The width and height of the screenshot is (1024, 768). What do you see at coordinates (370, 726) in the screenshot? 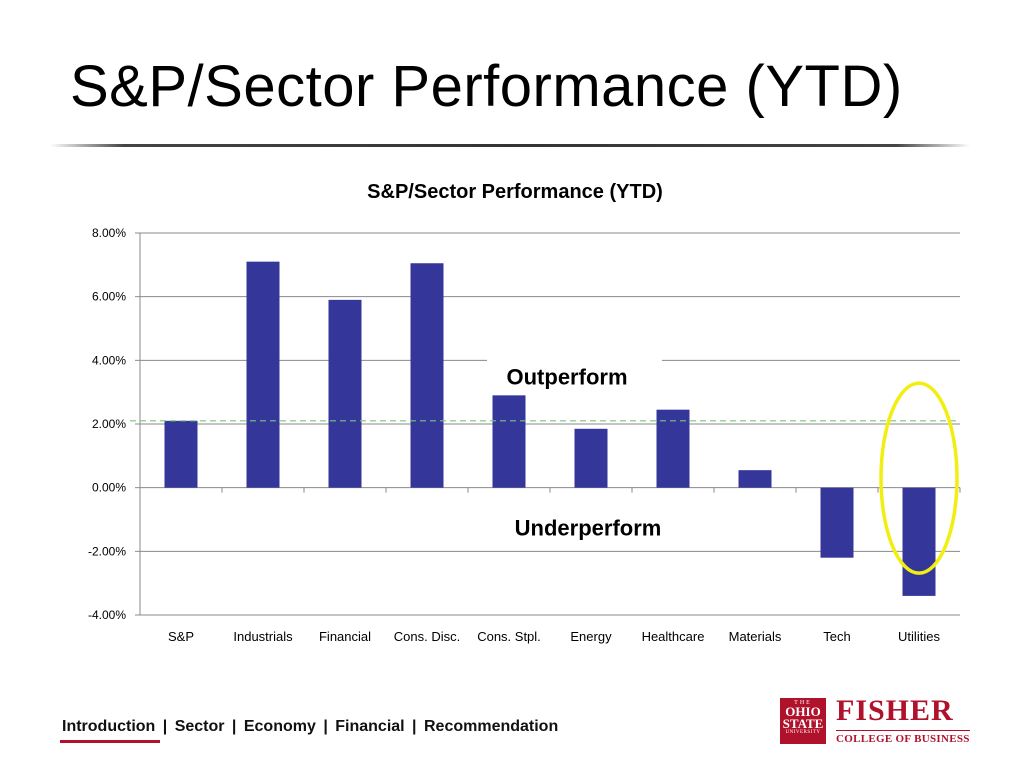
I see `nav-item-financial: Financial` at bounding box center [370, 726].